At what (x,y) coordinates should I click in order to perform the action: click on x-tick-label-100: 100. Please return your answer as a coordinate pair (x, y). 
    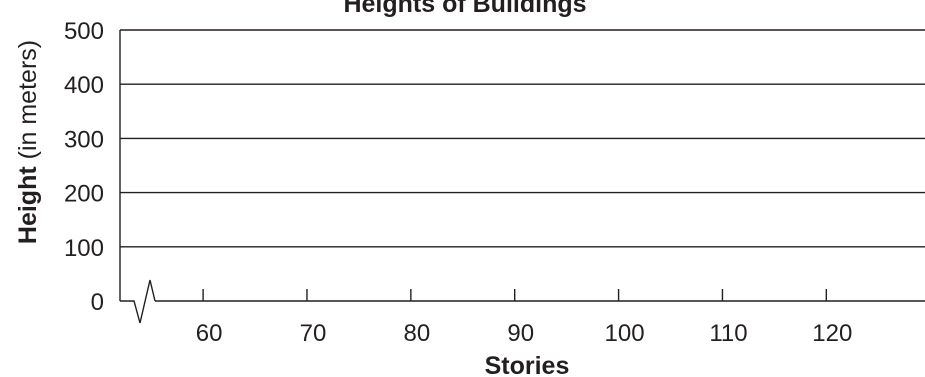
    Looking at the image, I should click on (625, 333).